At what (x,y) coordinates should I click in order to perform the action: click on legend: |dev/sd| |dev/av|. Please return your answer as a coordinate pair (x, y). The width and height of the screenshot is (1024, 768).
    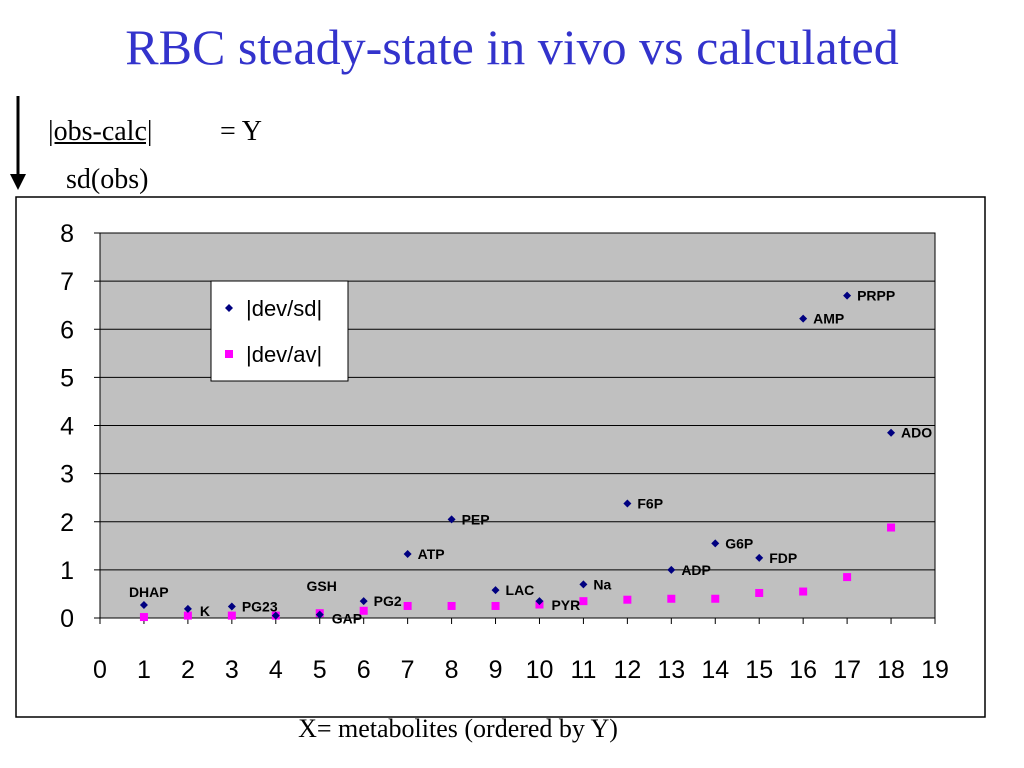
    Looking at the image, I should click on (279, 331).